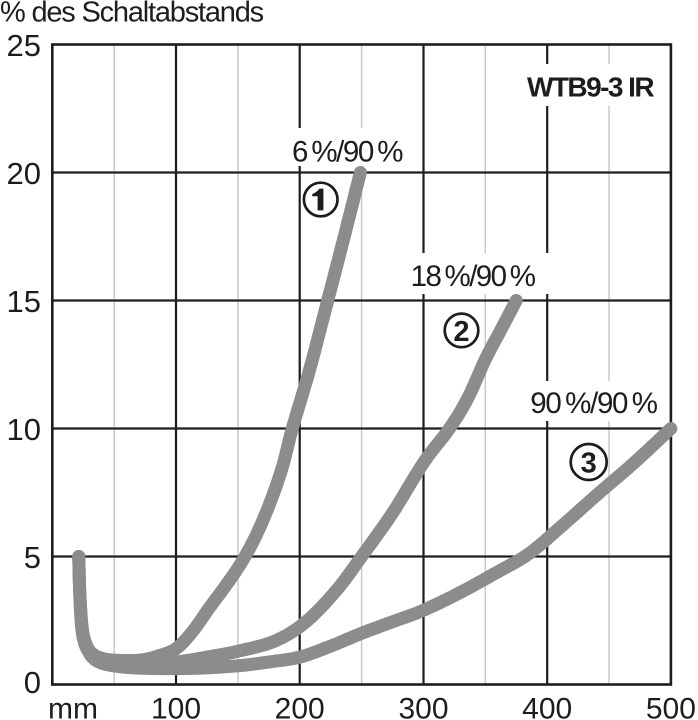 The height and width of the screenshot is (720, 698). What do you see at coordinates (589, 463) in the screenshot?
I see `svg-text: 3` at bounding box center [589, 463].